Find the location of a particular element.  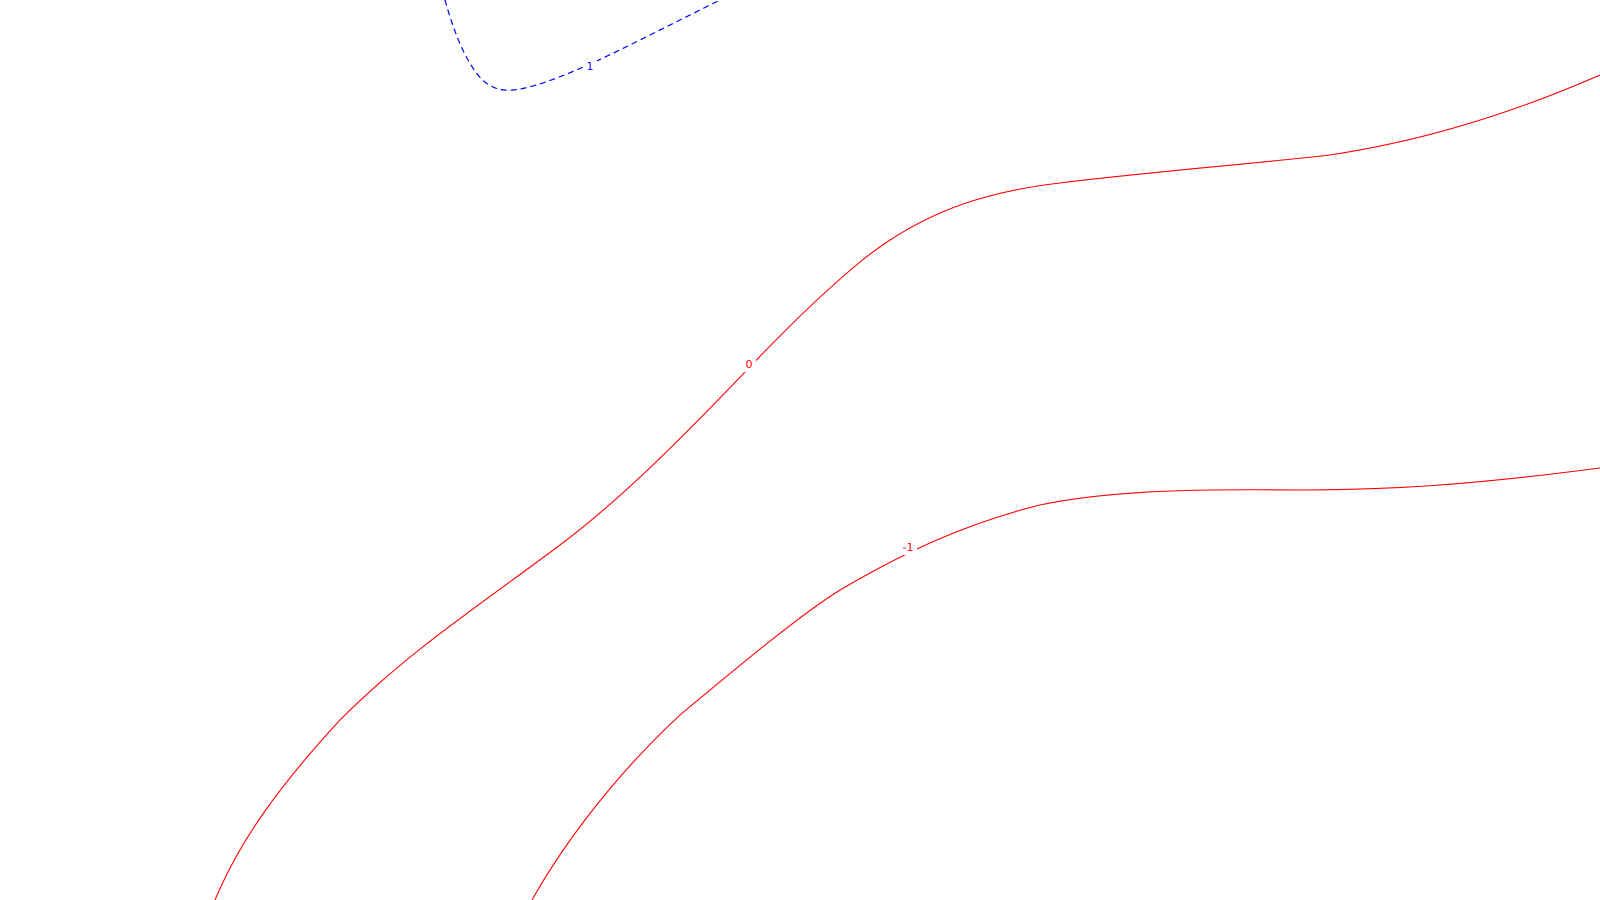

contour-label-level-neg1: -1 is located at coordinates (908, 547).